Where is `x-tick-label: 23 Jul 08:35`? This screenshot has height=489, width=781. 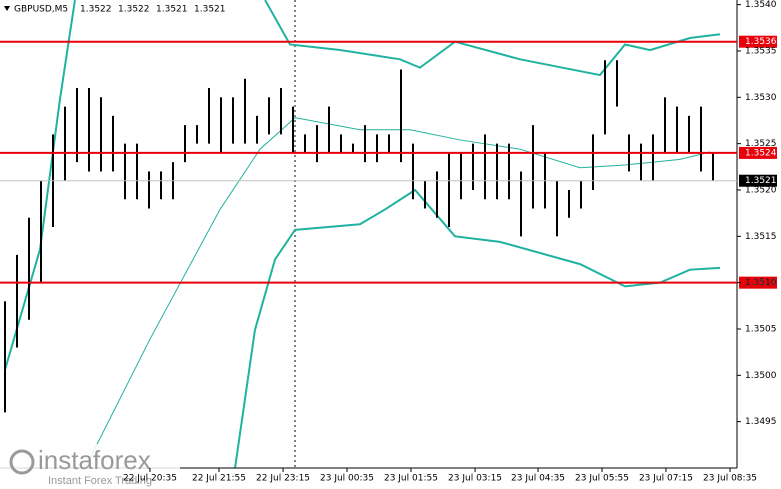 x-tick-label: 23 Jul 08:35 is located at coordinates (730, 479).